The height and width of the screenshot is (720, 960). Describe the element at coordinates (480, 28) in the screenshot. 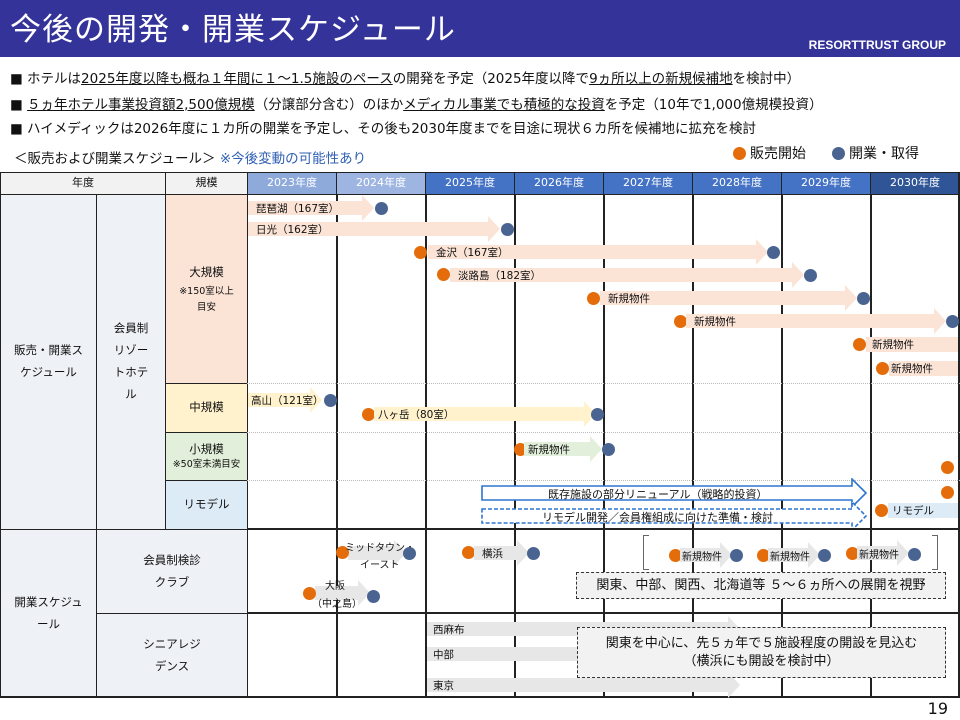

I see `title-bar` at that location.